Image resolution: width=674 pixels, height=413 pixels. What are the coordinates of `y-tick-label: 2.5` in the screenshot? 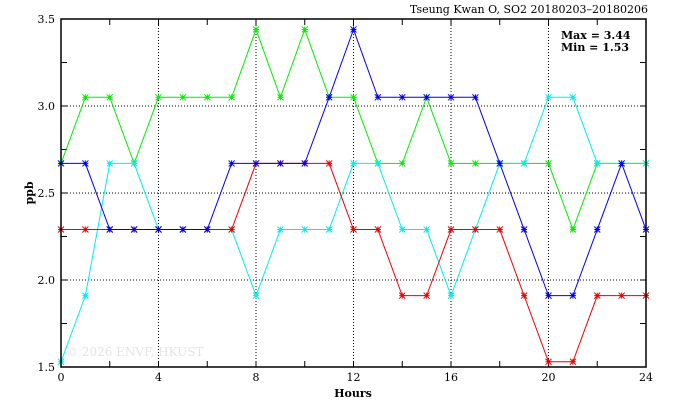 It's located at (47, 193).